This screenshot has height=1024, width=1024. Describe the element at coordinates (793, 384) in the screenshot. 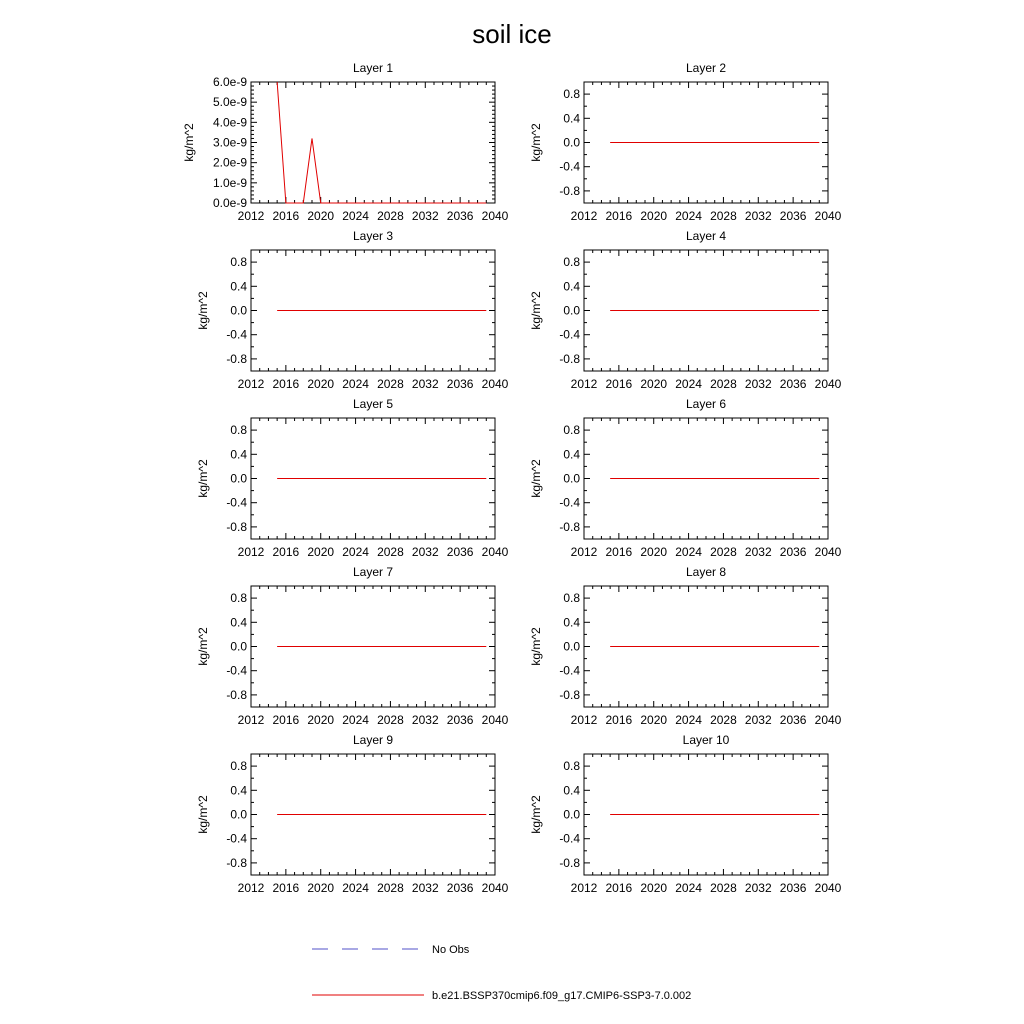

I see `x-tick-label-layer-4: 2036` at that location.